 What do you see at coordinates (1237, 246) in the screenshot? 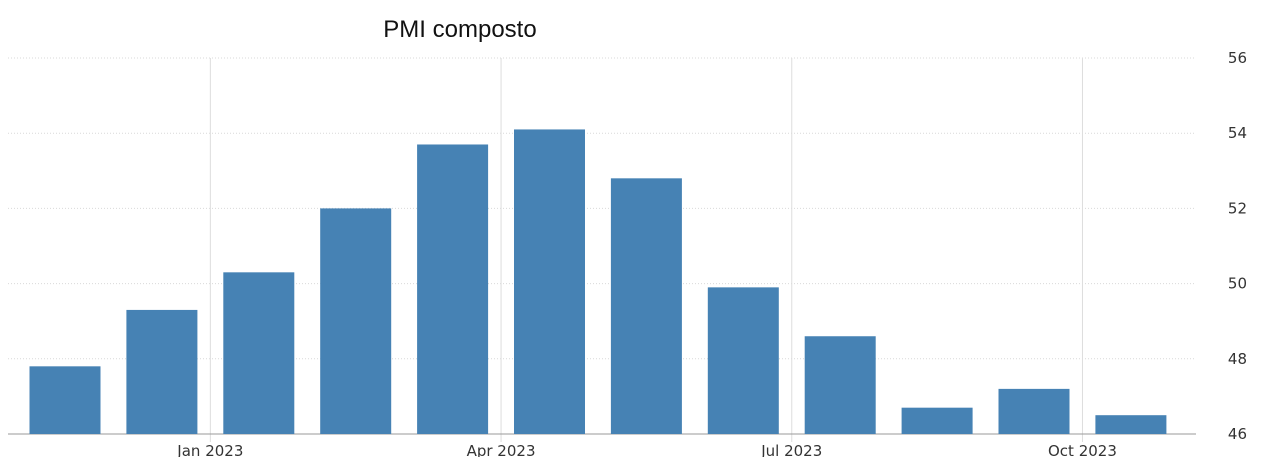
I see `y-axis-ticks: 46 48 50 52 54 56` at bounding box center [1237, 246].